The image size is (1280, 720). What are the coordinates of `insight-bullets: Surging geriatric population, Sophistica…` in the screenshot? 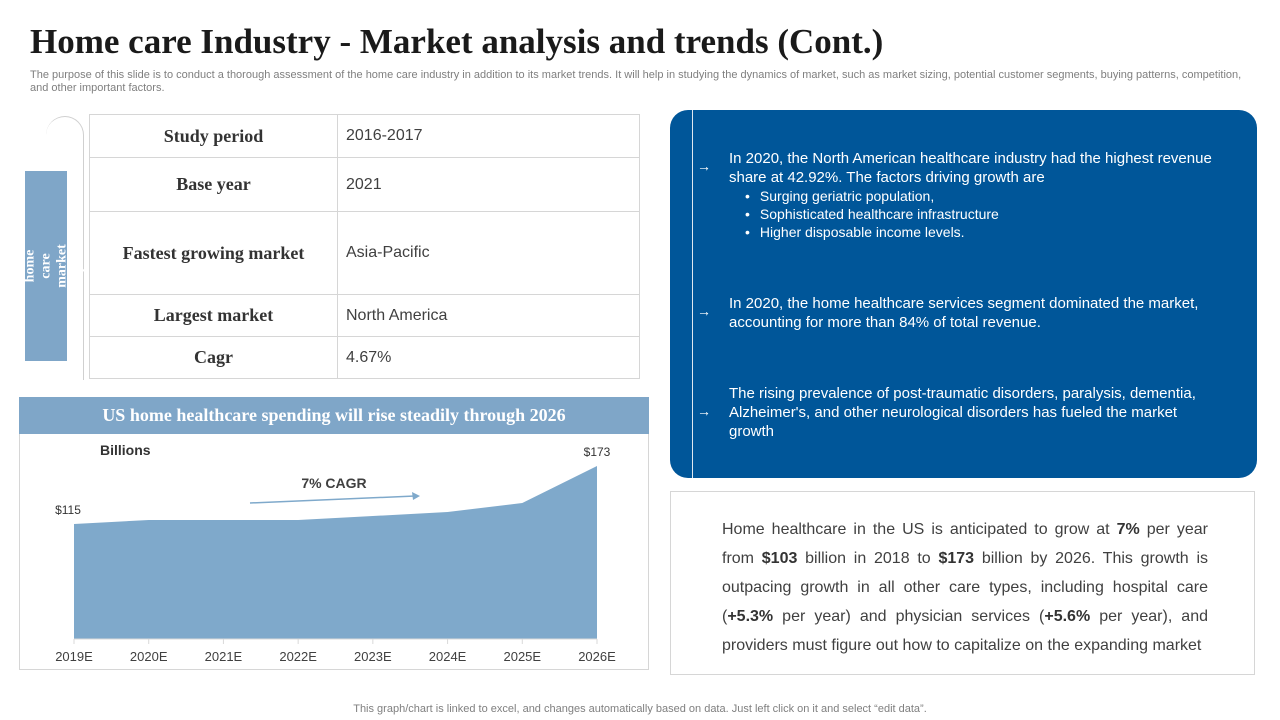 It's located at (992, 214).